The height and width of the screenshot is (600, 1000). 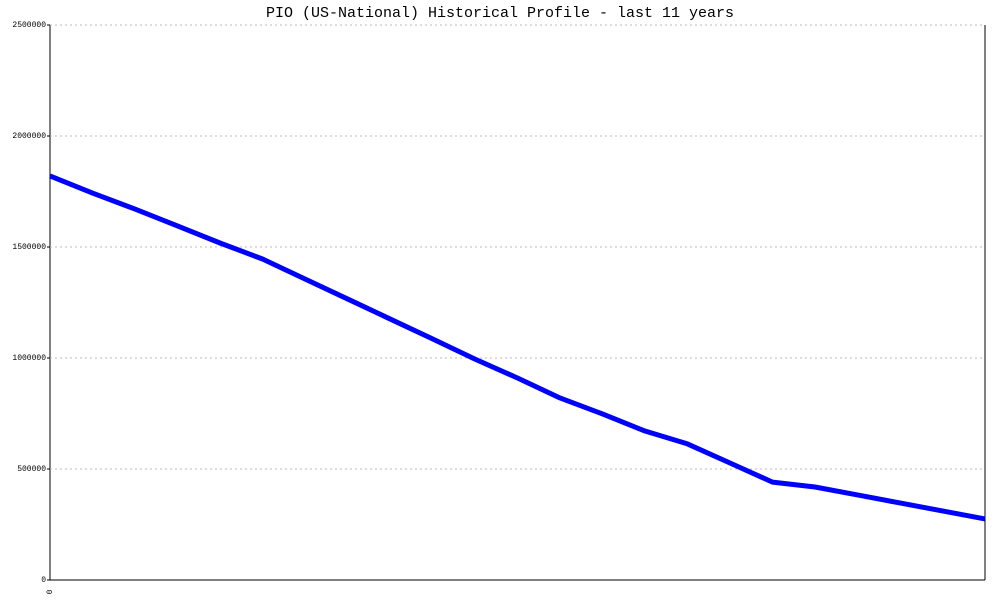 What do you see at coordinates (43, 580) in the screenshot?
I see `y-tick-label: 0` at bounding box center [43, 580].